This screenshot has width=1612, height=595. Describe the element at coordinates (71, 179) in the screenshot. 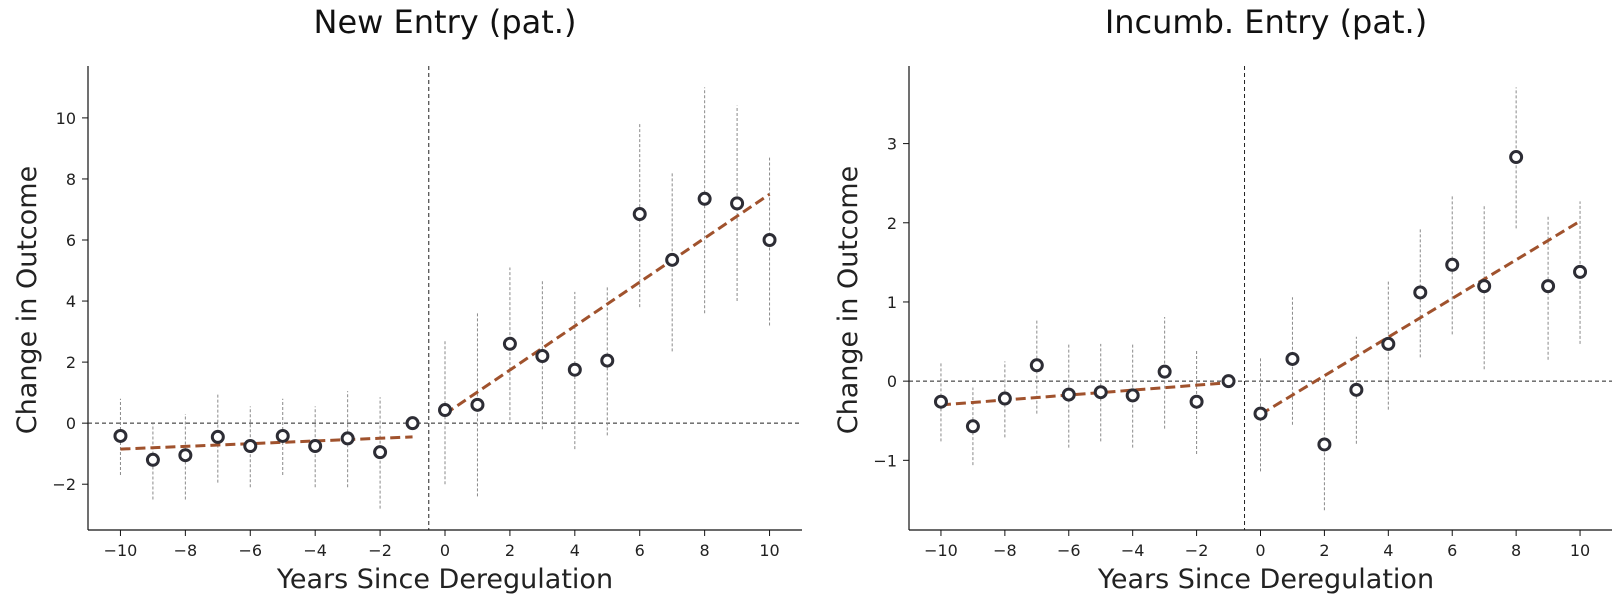

I see `y-tick-label: 8` at that location.